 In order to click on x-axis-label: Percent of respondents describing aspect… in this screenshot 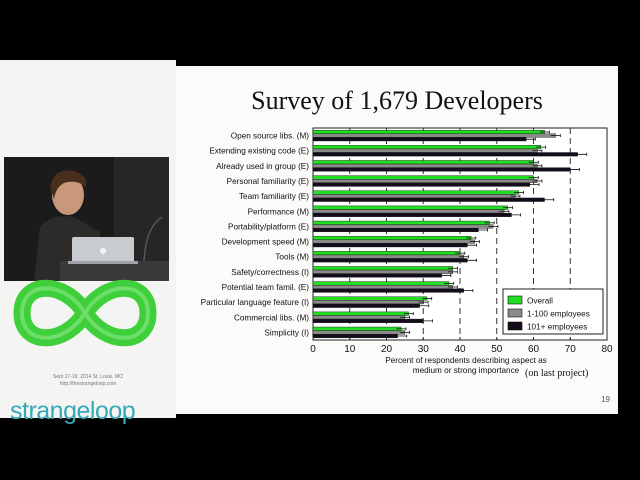, I will do `click(466, 360)`.